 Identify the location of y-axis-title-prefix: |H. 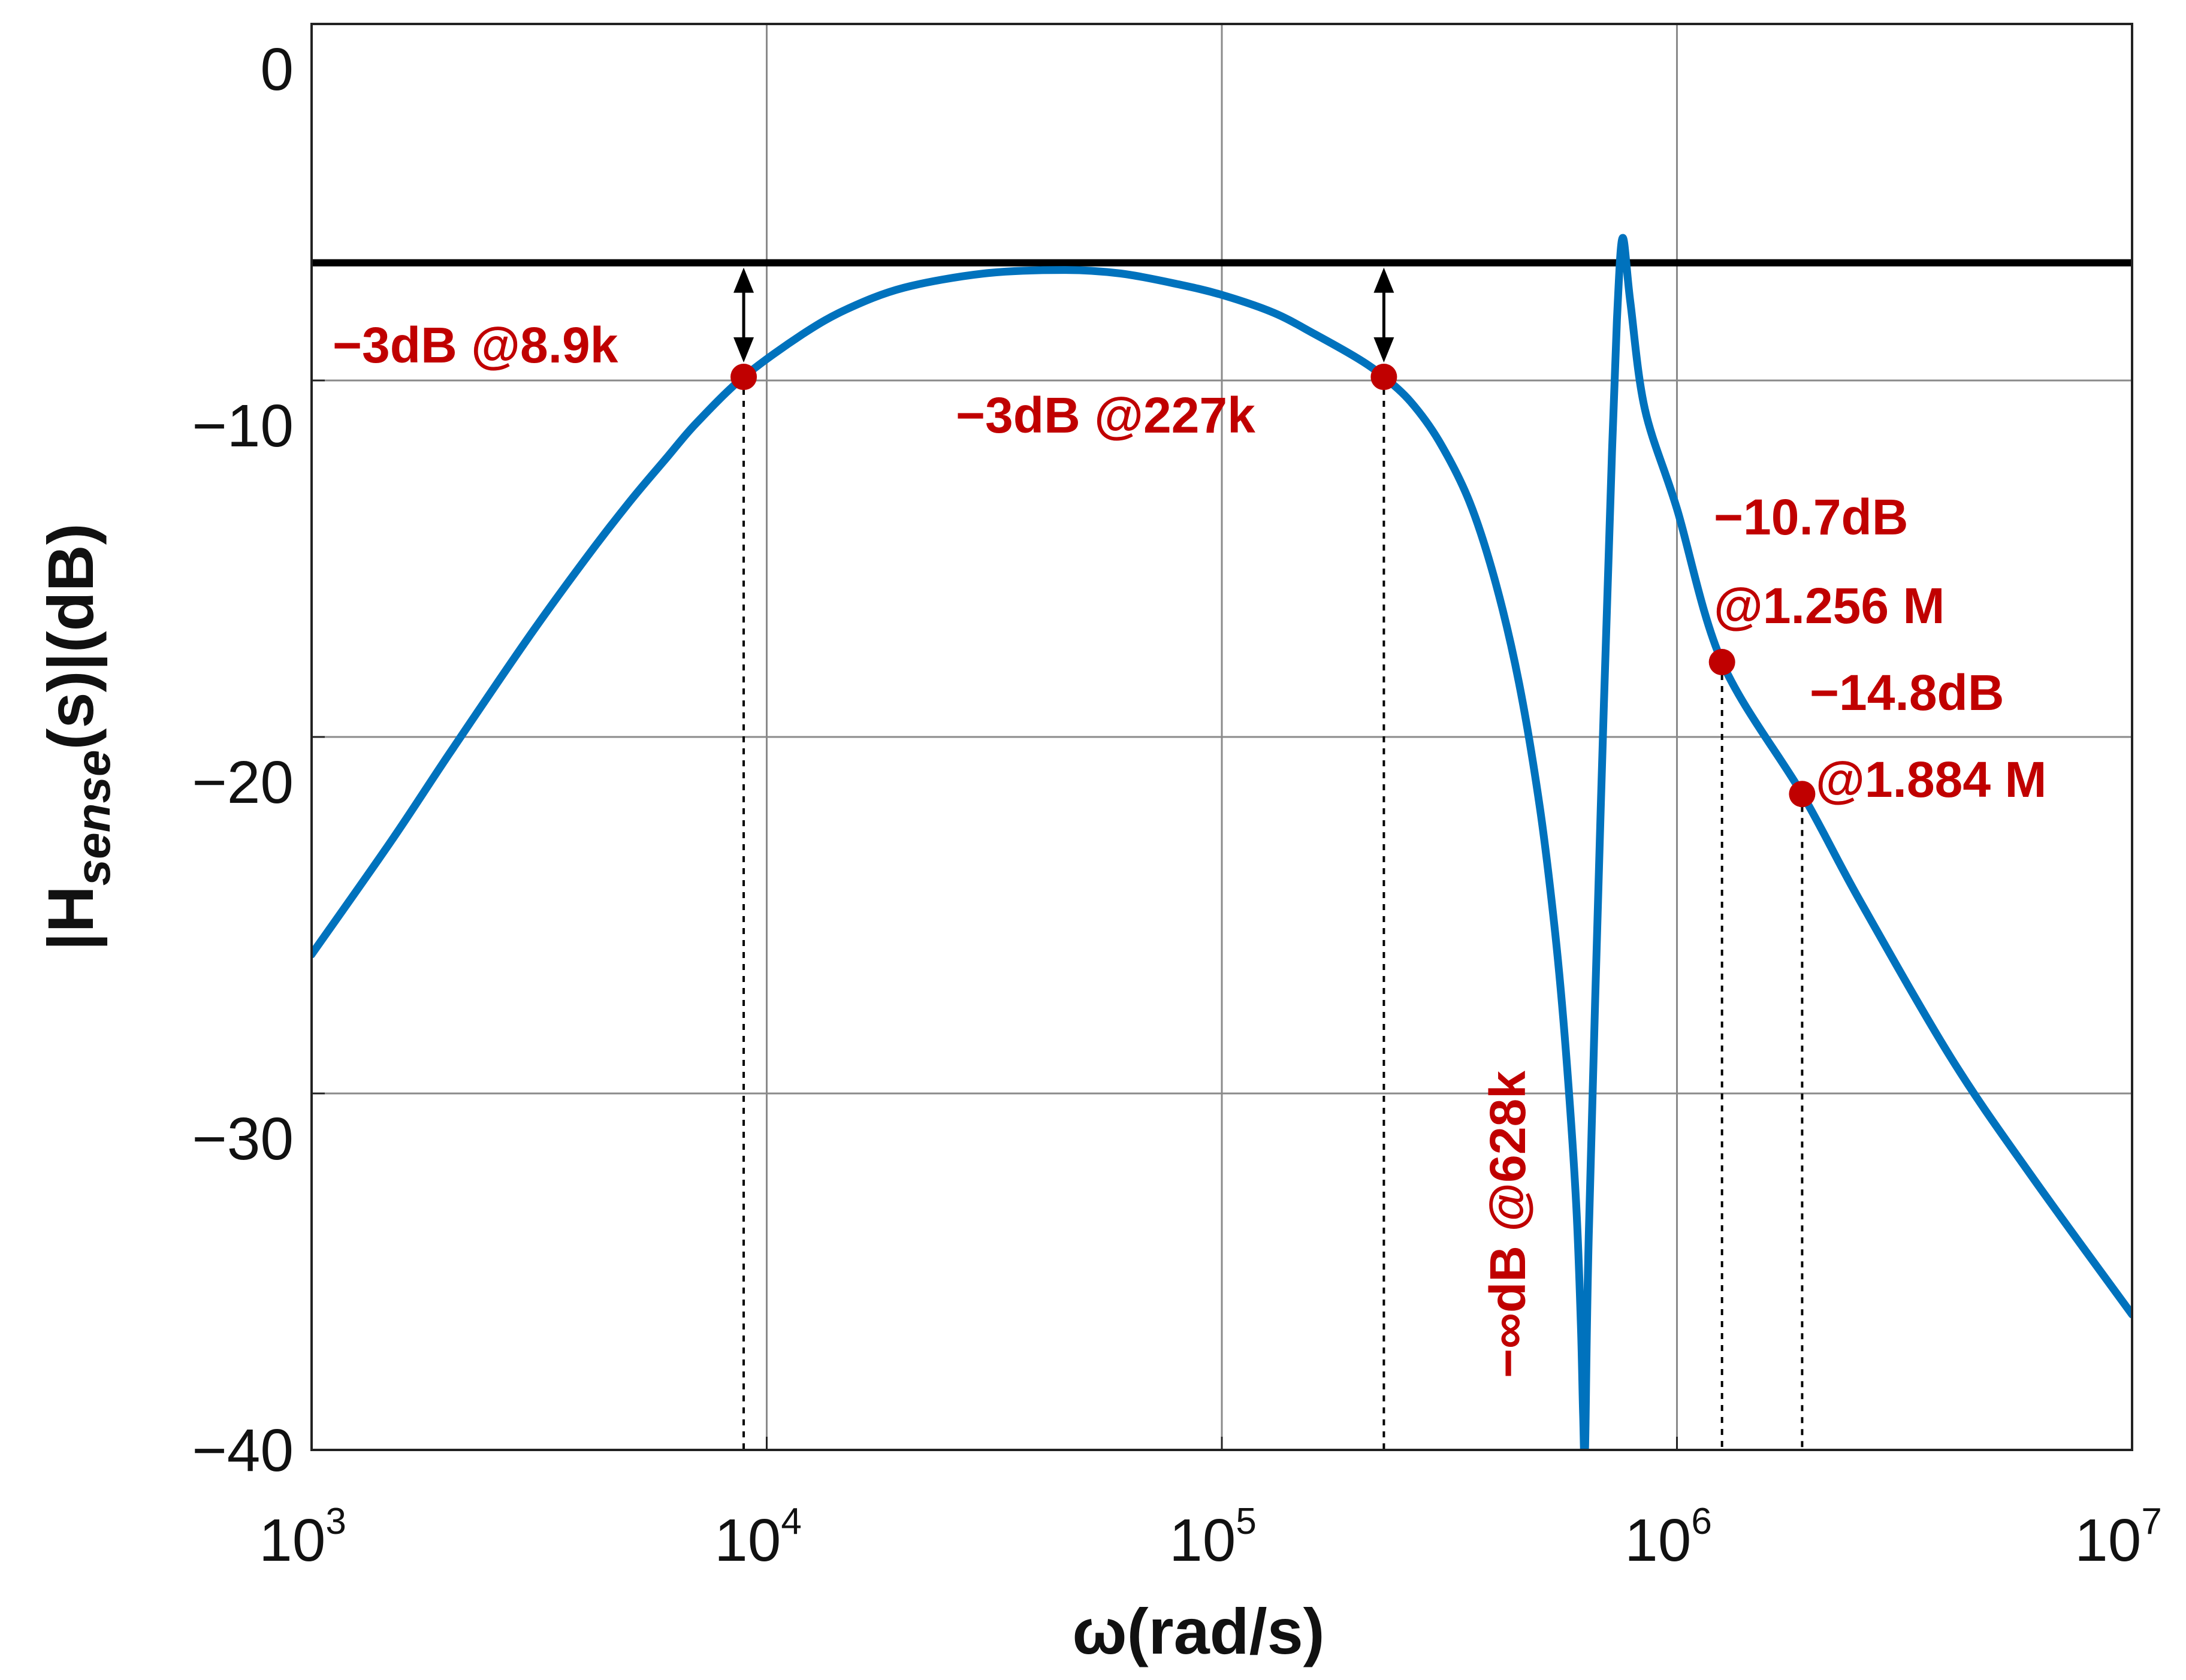
(71, 918).